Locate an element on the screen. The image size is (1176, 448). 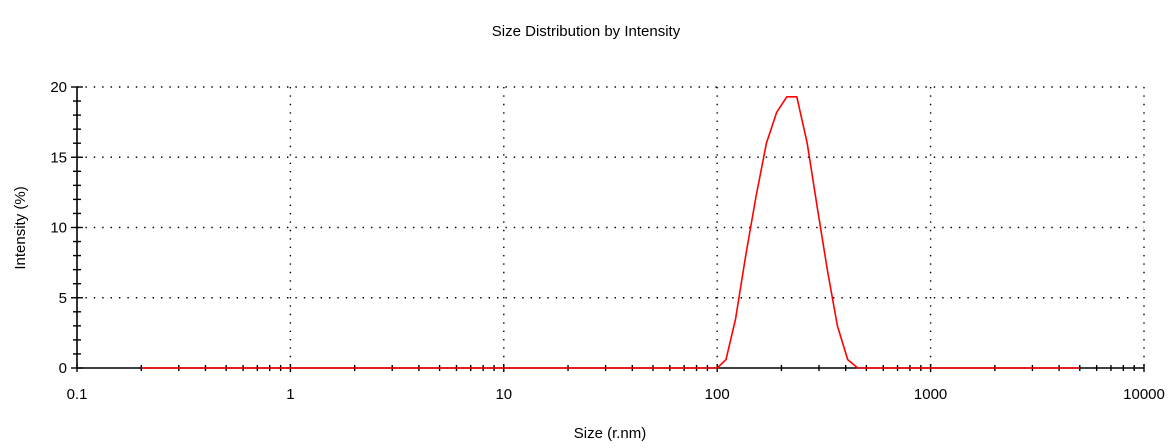
x-tick-label: 10 is located at coordinates (503, 394).